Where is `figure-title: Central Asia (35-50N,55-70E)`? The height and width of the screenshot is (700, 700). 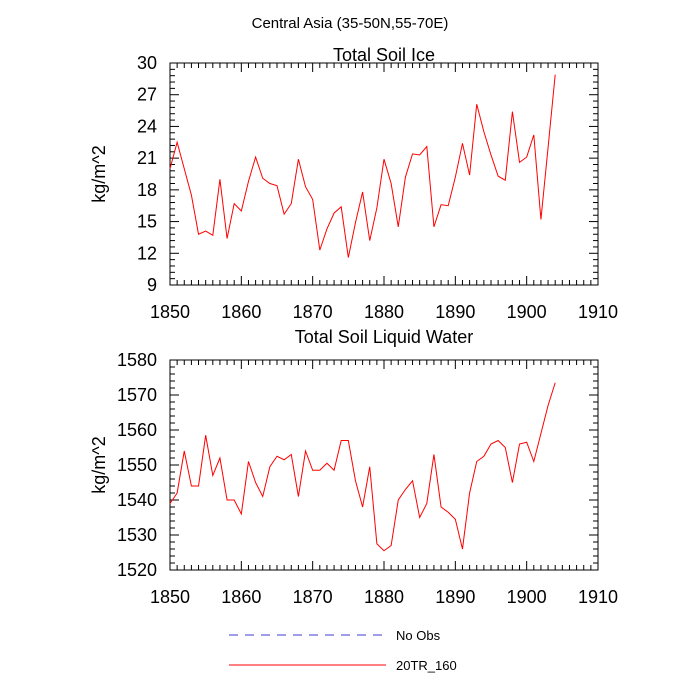
figure-title: Central Asia (35-50N,55-70E) is located at coordinates (350, 23).